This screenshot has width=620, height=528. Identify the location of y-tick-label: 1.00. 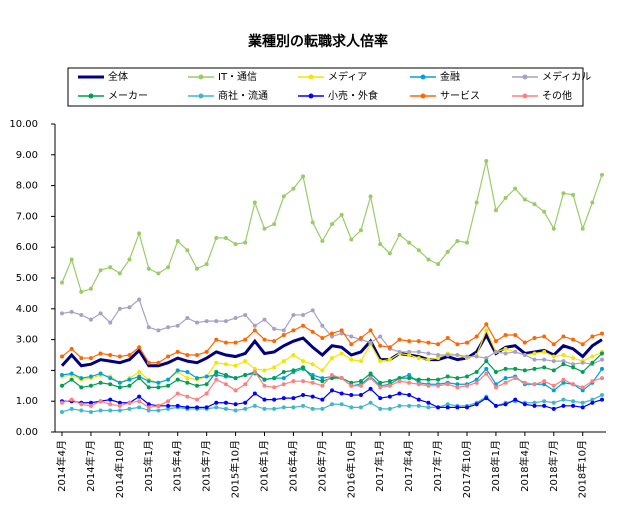
(27, 401).